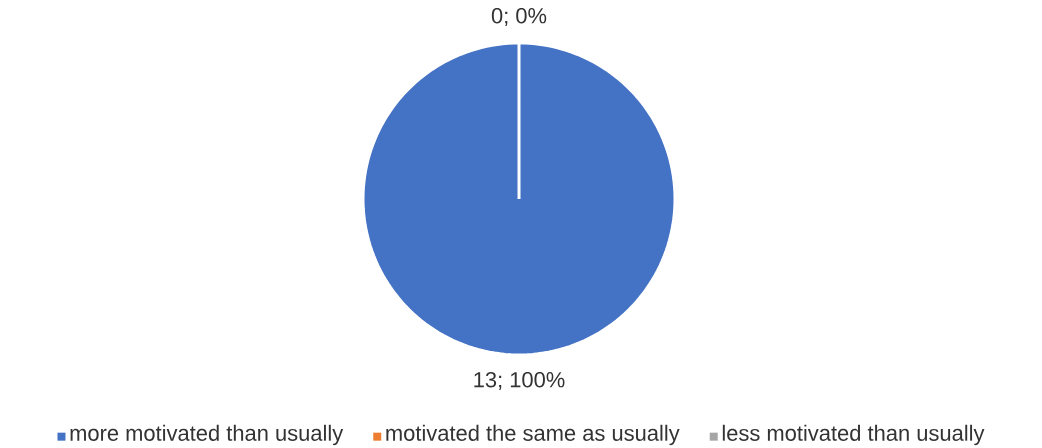  I want to click on text: 0; 0%, so click(519, 17).